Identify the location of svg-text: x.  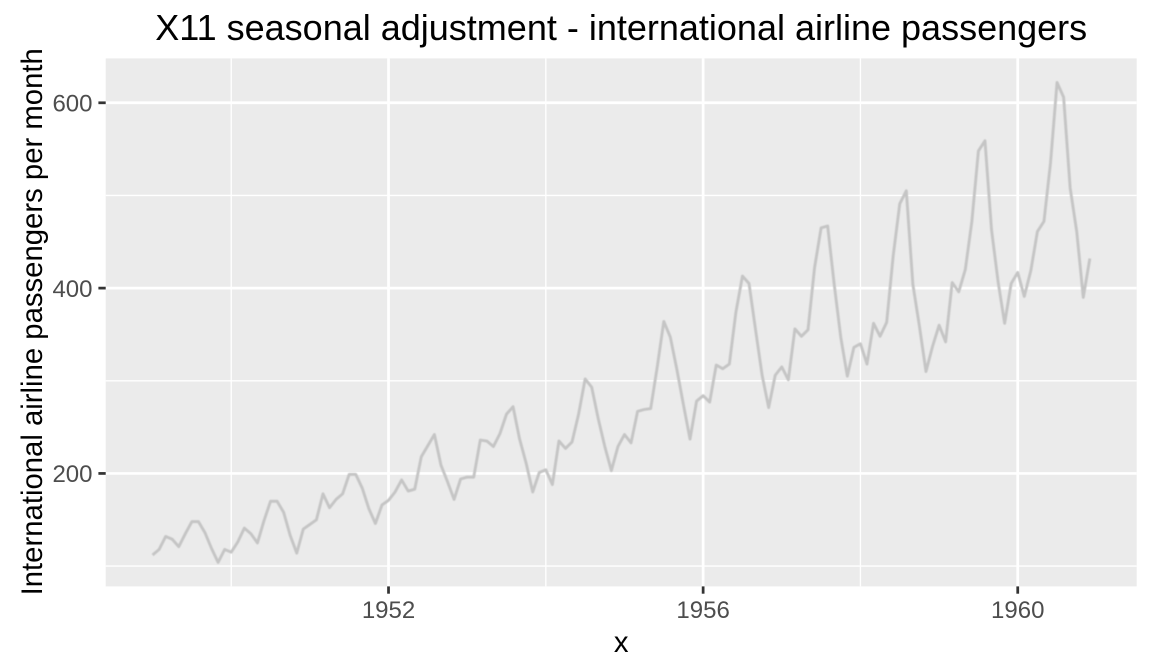
(621, 642).